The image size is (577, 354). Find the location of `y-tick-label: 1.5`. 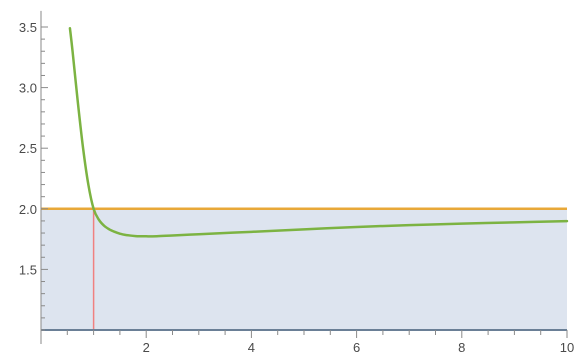

y-tick-label: 1.5 is located at coordinates (28, 269).